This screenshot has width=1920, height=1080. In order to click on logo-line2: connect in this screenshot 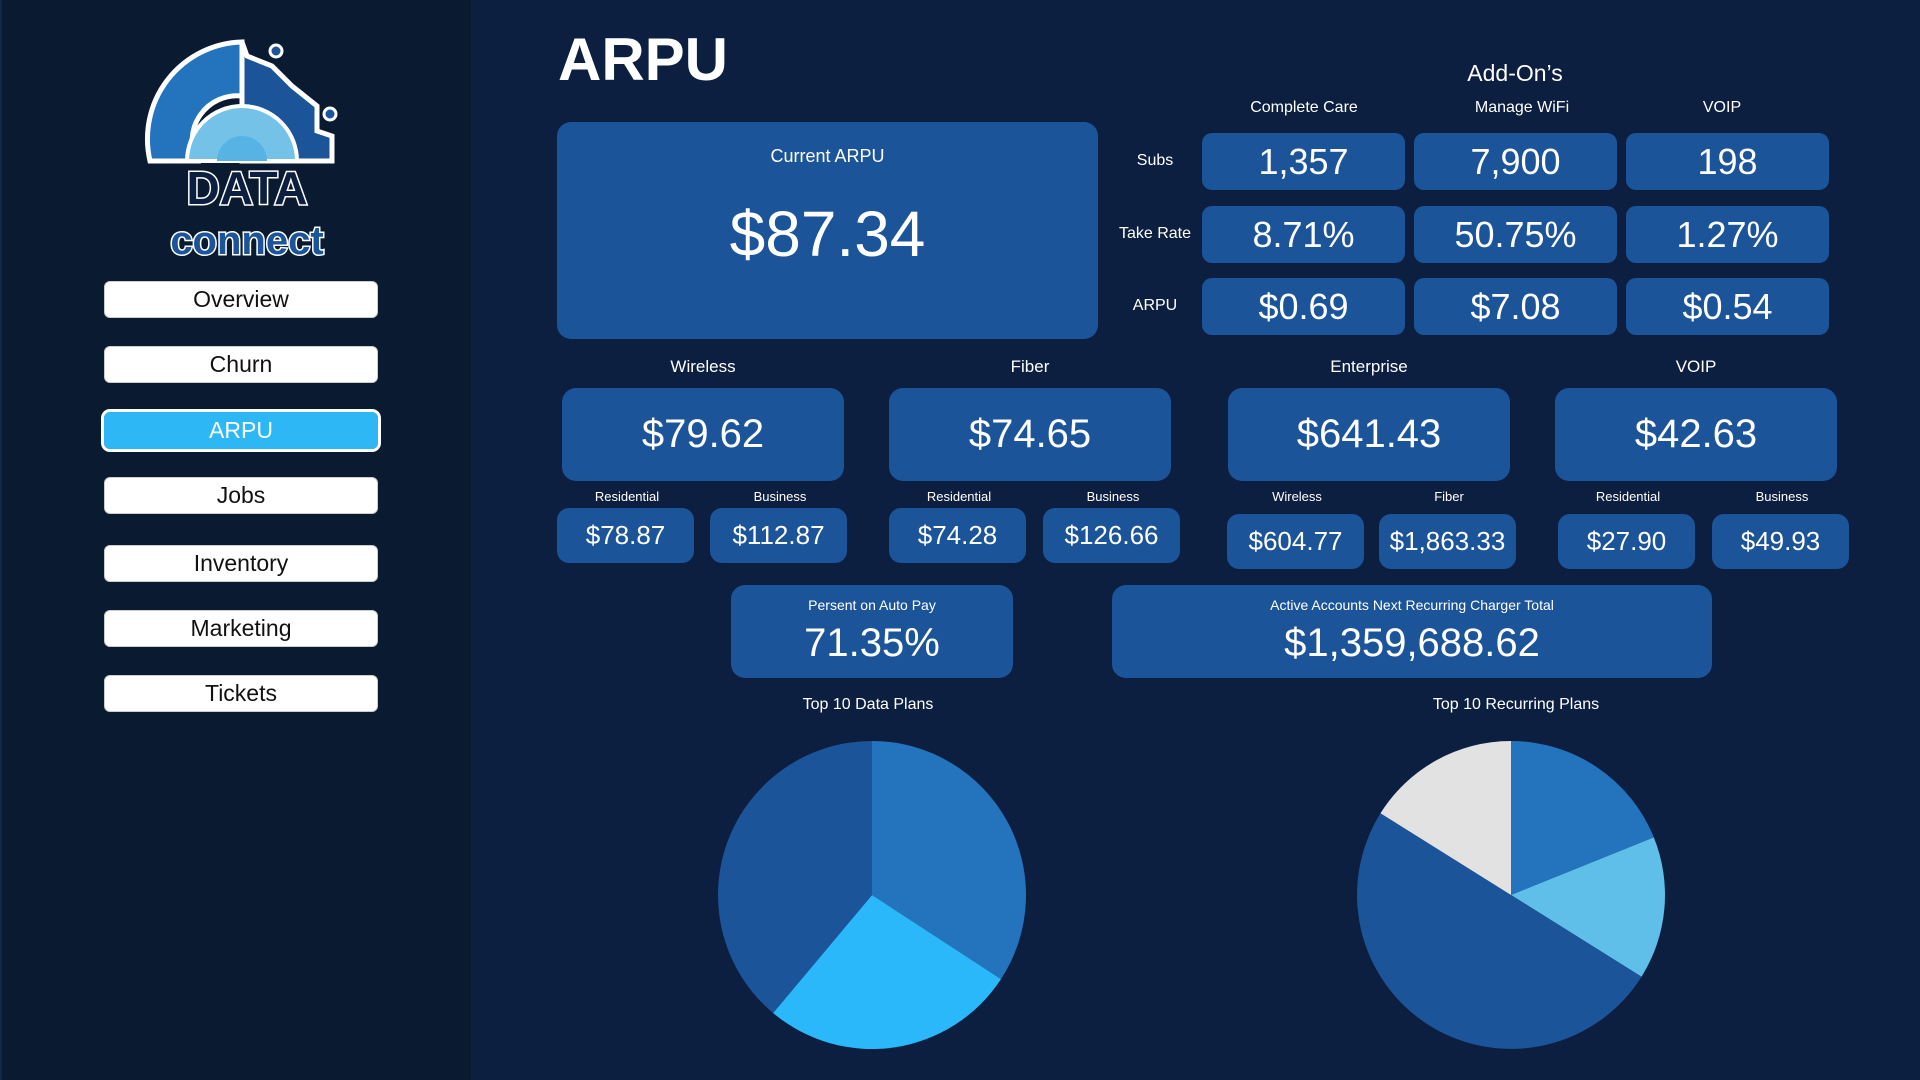, I will do `click(246, 241)`.